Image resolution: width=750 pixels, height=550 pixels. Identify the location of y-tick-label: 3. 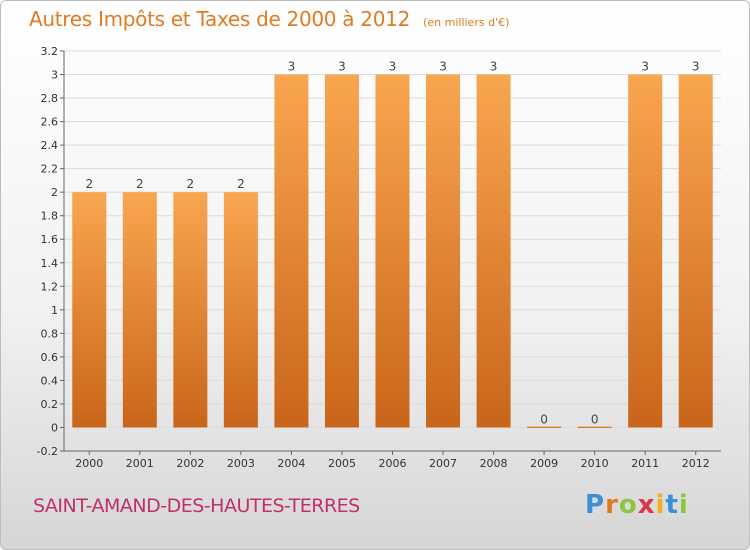
(54, 75).